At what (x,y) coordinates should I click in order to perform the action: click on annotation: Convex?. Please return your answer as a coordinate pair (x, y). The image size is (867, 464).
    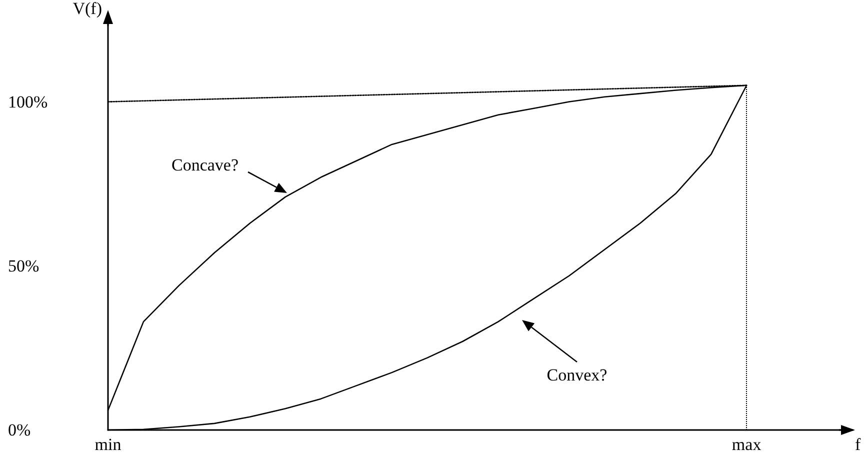
    Looking at the image, I should click on (577, 375).